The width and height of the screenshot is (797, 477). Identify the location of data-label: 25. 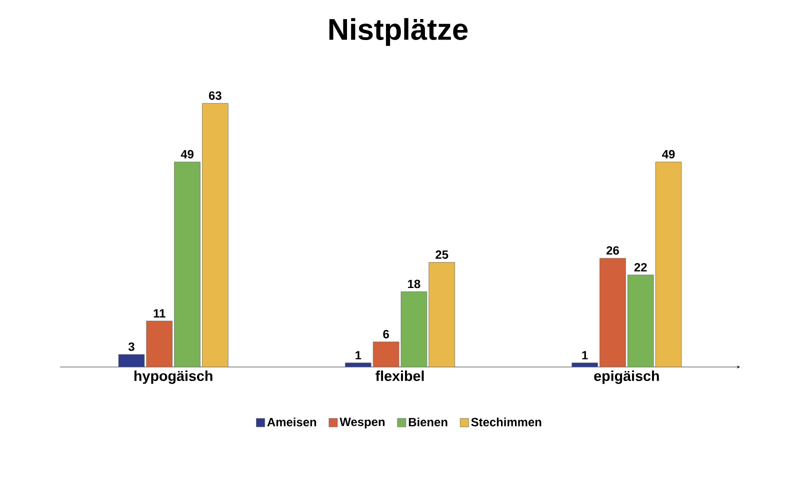
(442, 254).